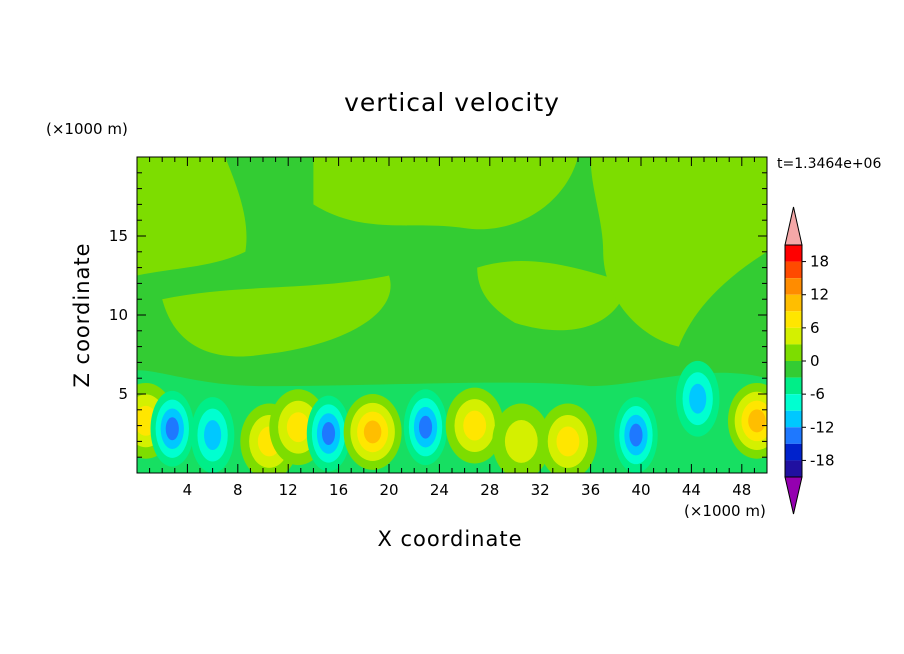  Describe the element at coordinates (691, 490) in the screenshot. I see `x-tick-label: 44` at that location.